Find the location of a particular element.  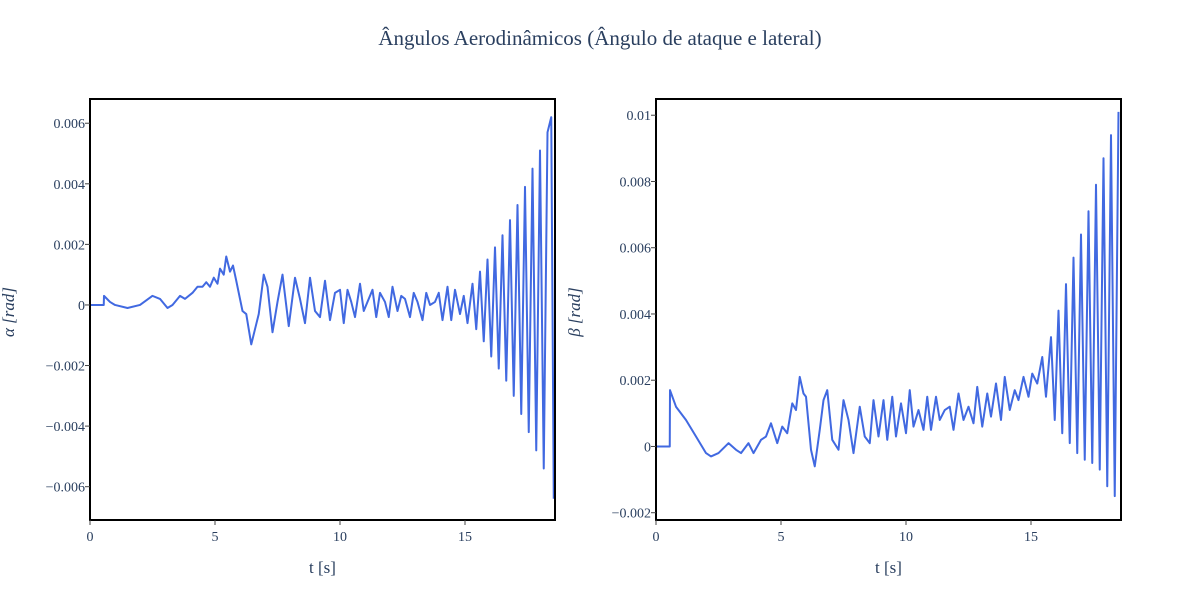

chart-2-ylabel-symbol: β is located at coordinates (574, 331).